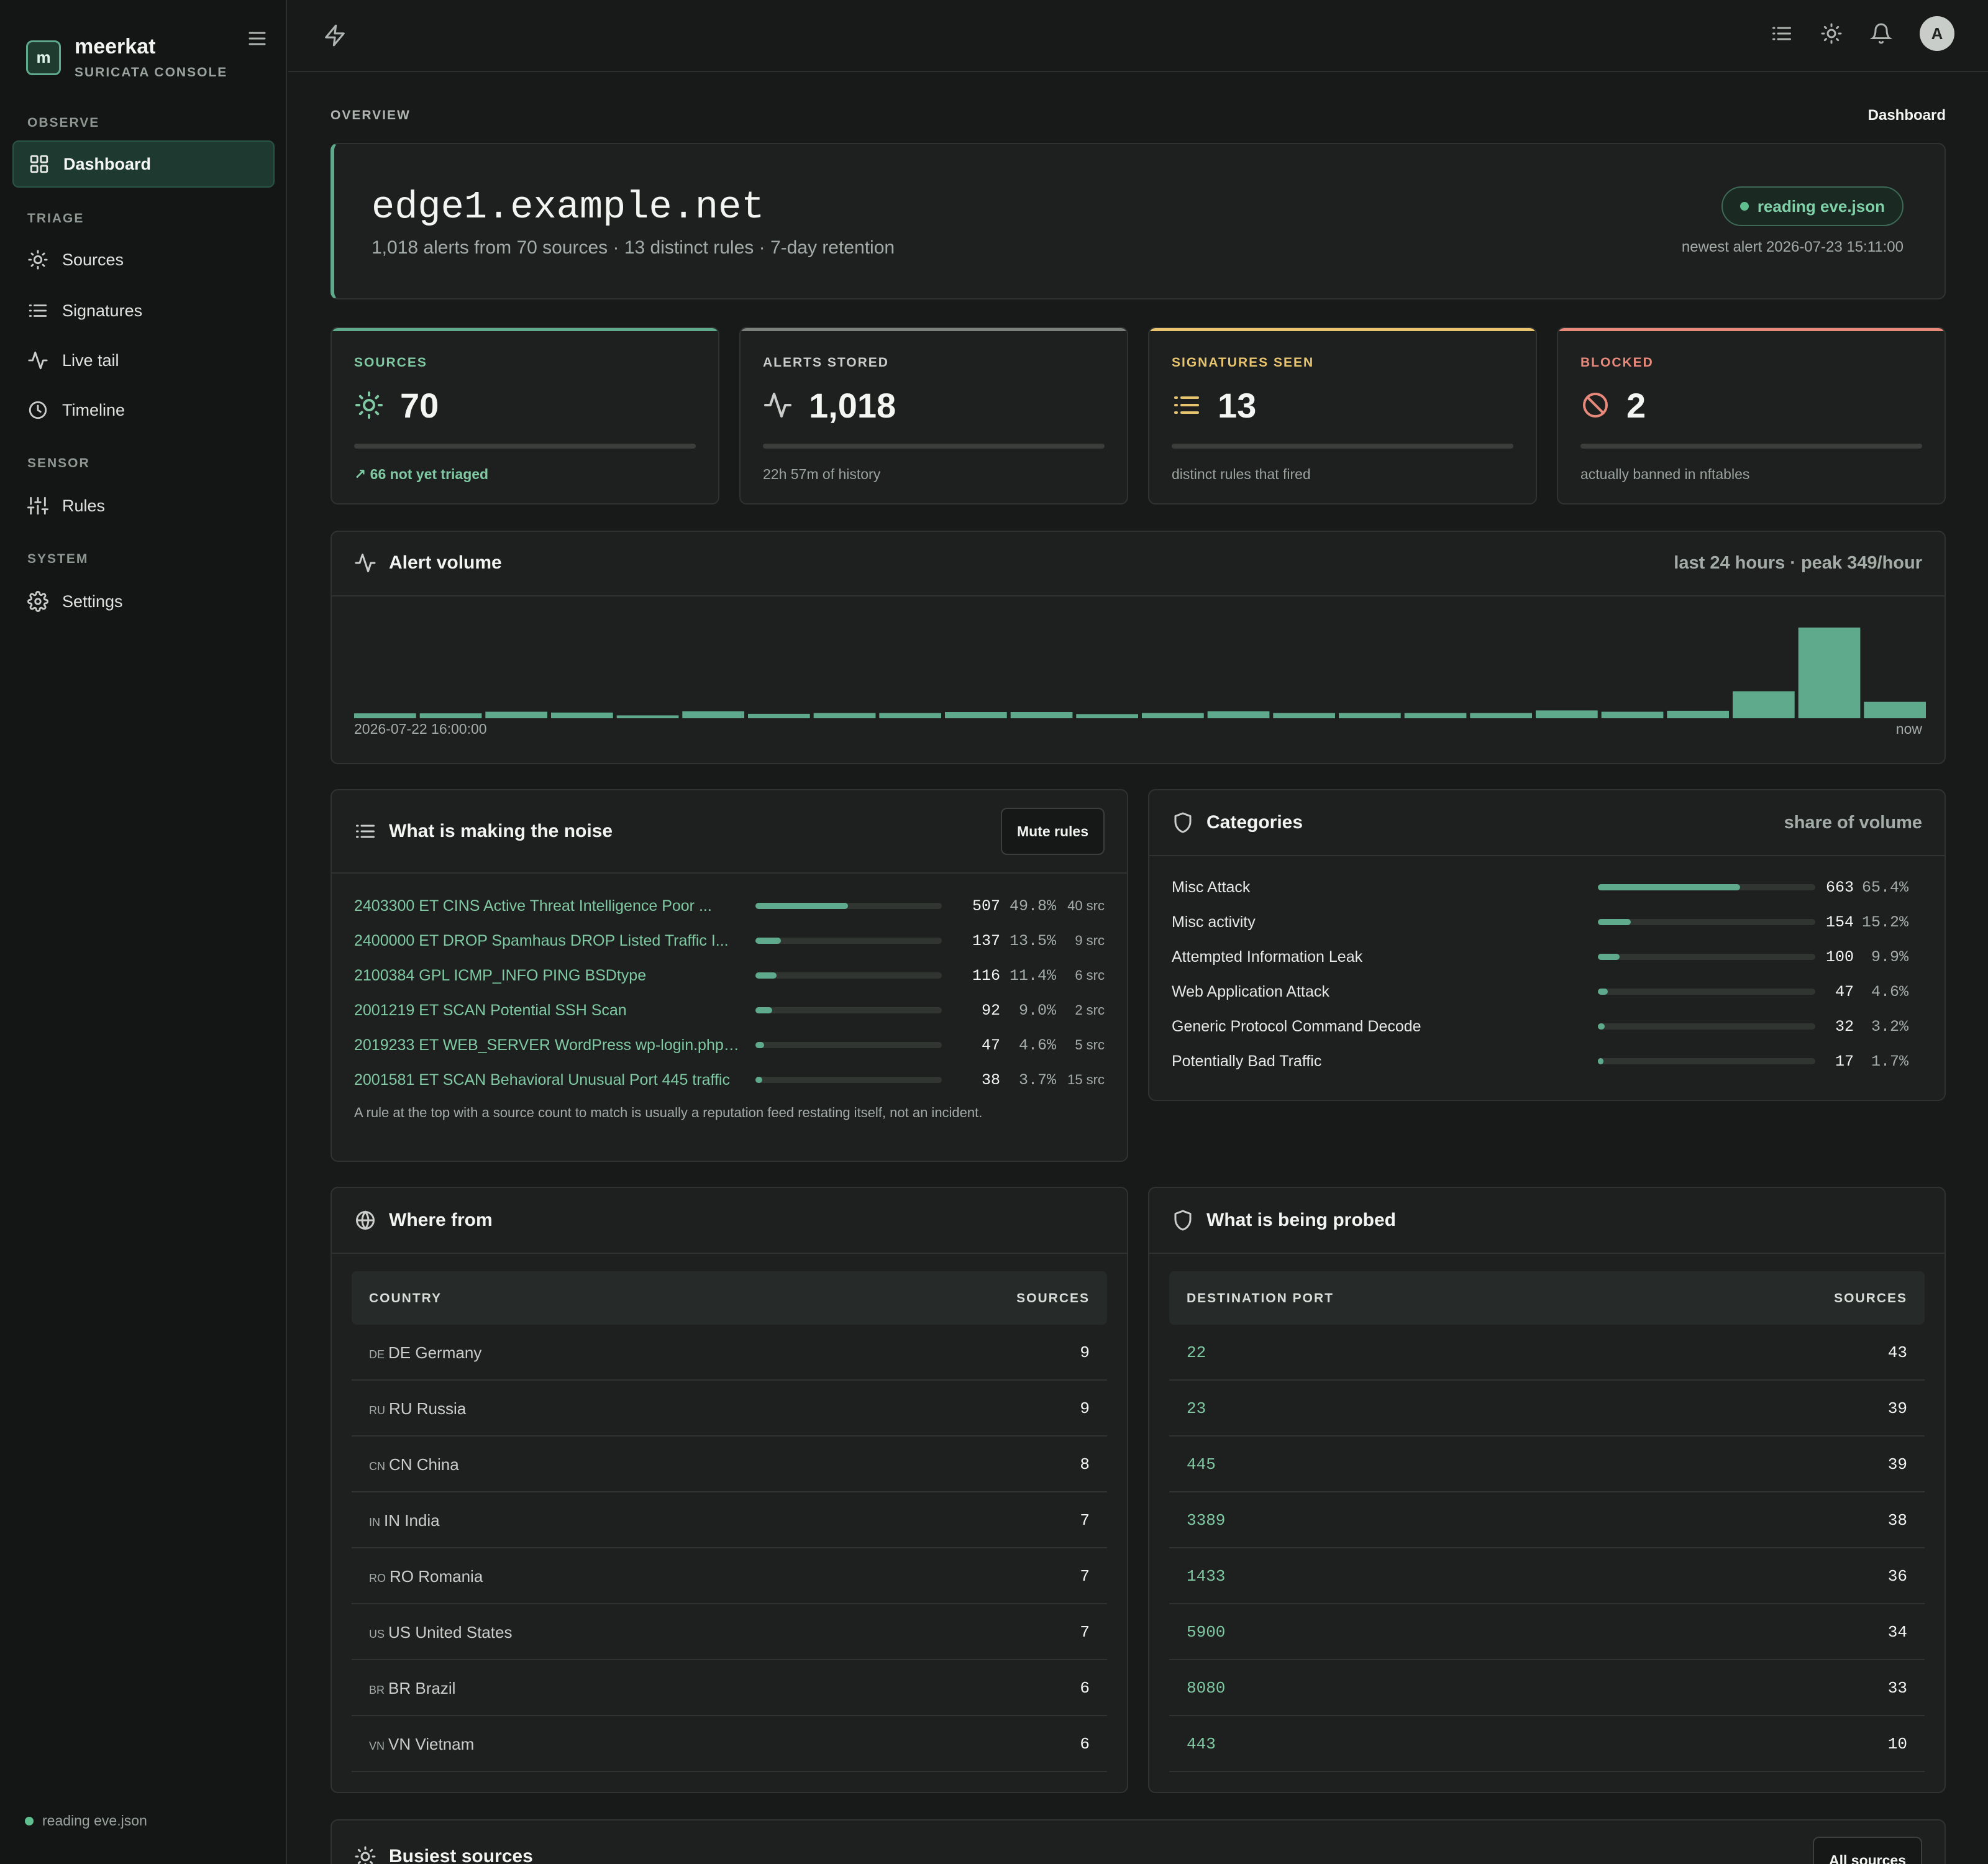  What do you see at coordinates (1206, 1632) in the screenshot?
I see `port-link: 5900` at bounding box center [1206, 1632].